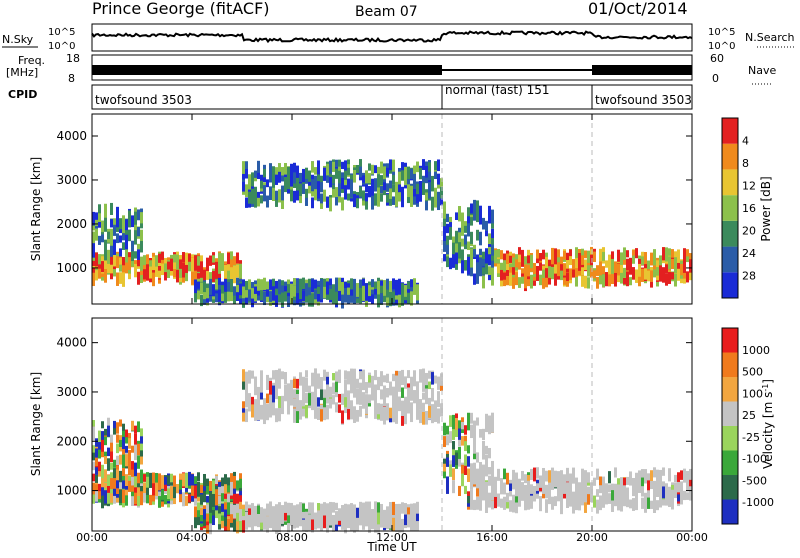  Describe the element at coordinates (756, 350) in the screenshot. I see `colorbar-tick-label: 1000` at that location.